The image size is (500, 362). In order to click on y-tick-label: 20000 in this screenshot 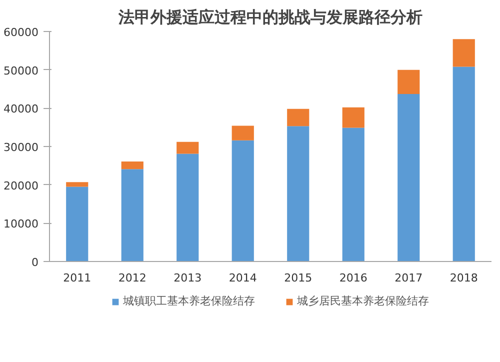, I will do `click(21, 185)`.